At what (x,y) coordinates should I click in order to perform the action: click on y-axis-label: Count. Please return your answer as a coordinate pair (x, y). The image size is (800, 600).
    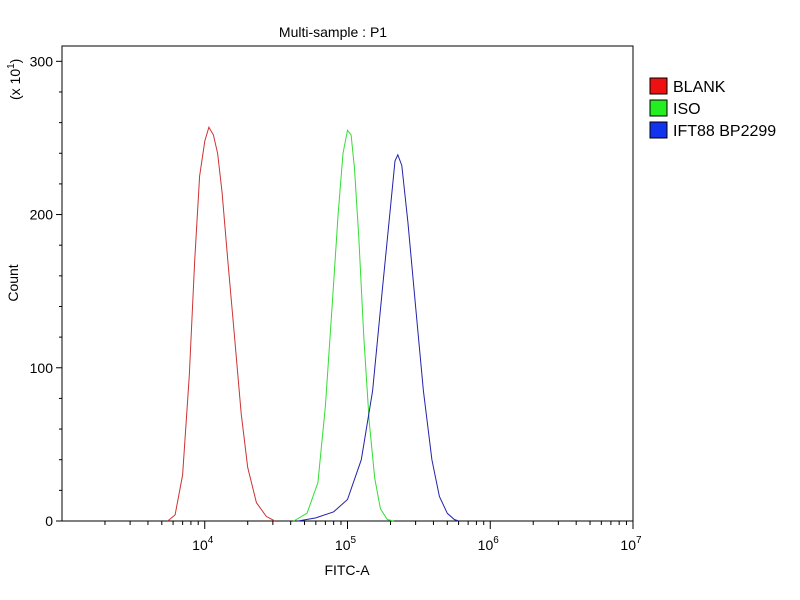
    Looking at the image, I should click on (13, 282).